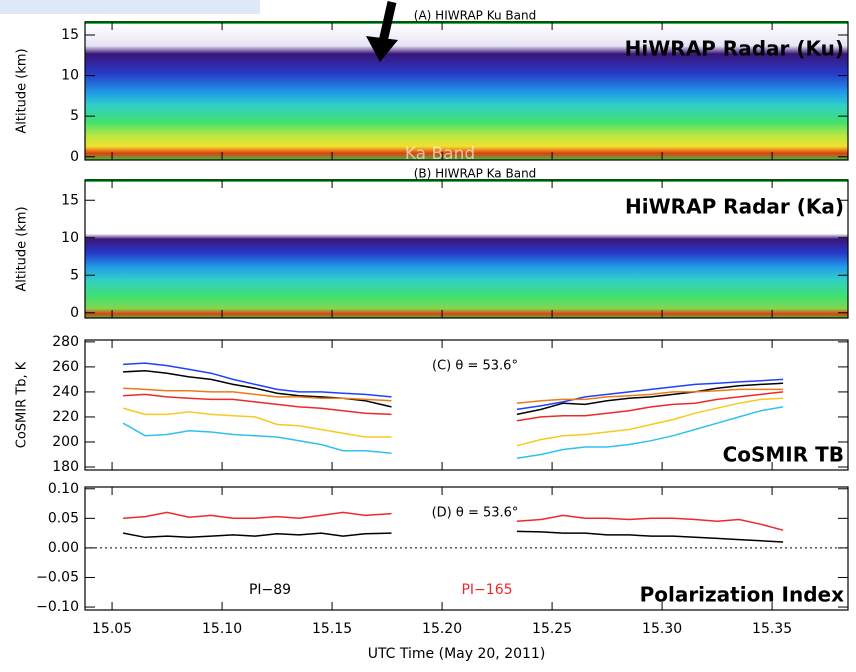  I want to click on annotation: Ka Band, so click(440, 154).